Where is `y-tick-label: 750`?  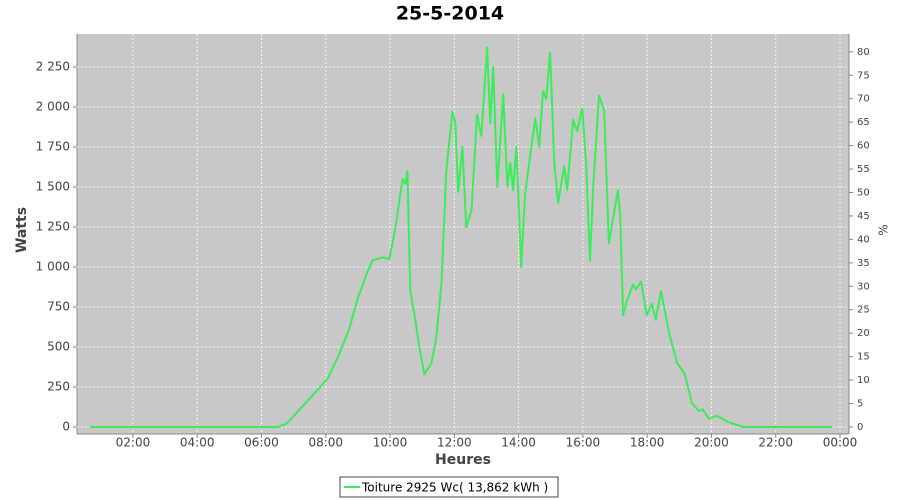
y-tick-label: 750 is located at coordinates (58, 306).